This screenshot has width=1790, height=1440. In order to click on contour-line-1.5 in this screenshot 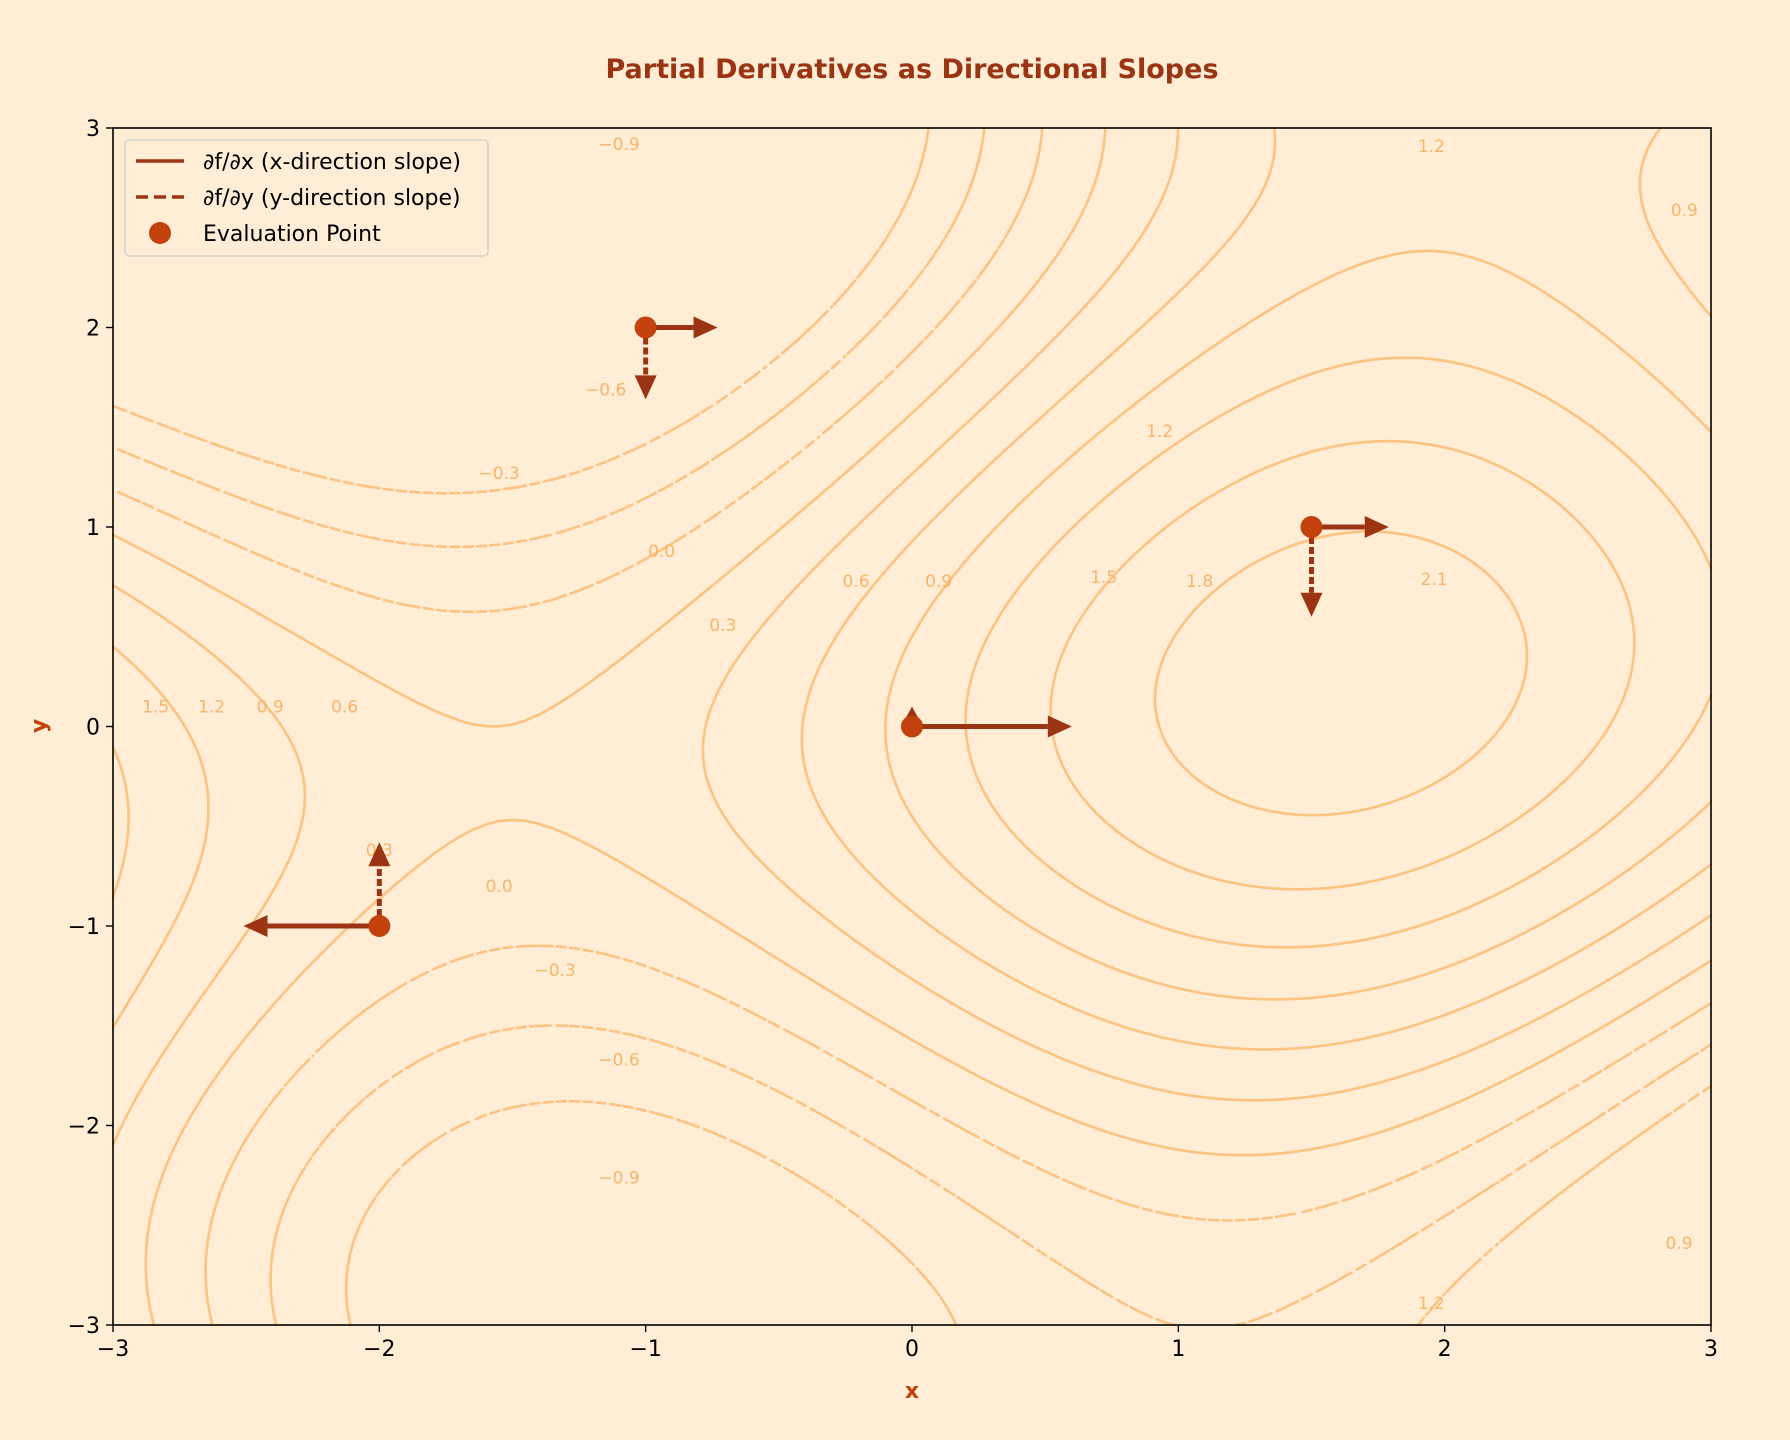, I will do `click(1342, 665)`.